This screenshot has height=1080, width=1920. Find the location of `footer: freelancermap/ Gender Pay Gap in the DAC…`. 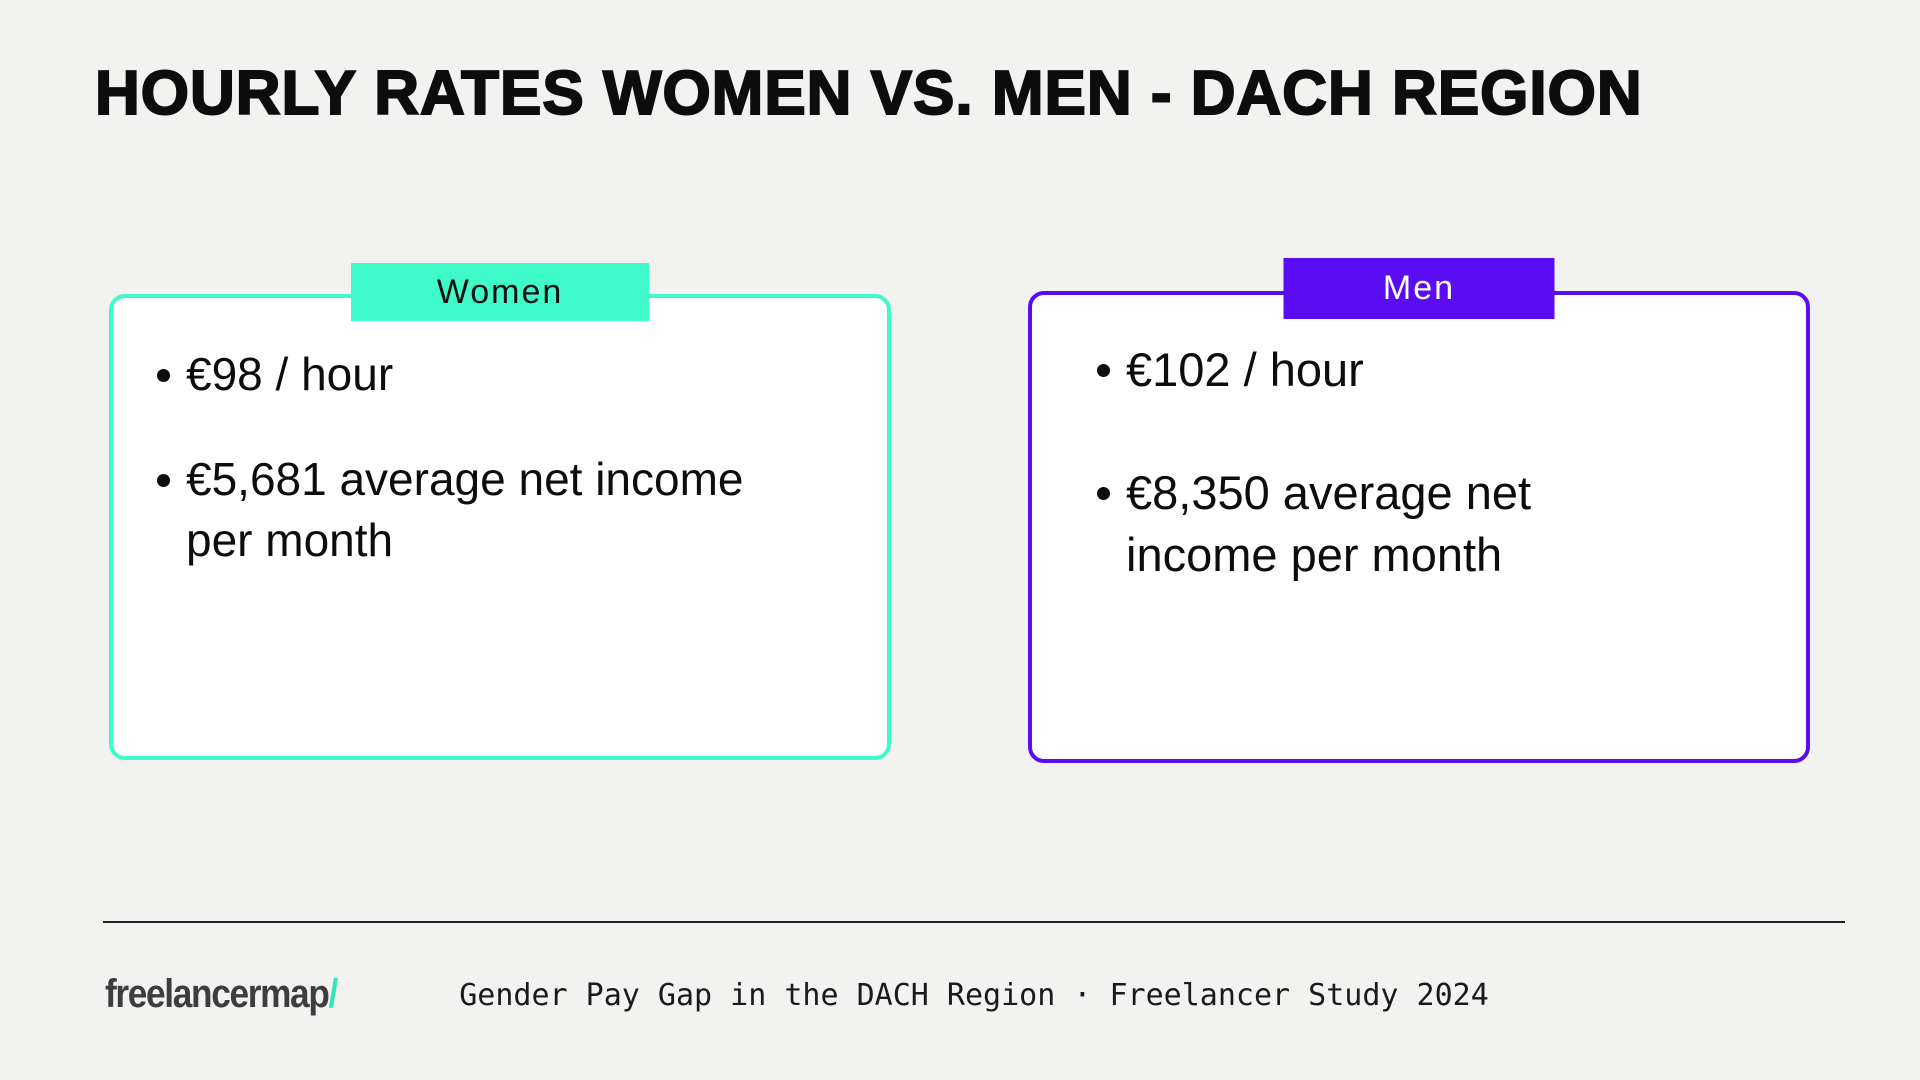

footer: freelancermap/ Gender Pay Gap in the DAC… is located at coordinates (974, 996).